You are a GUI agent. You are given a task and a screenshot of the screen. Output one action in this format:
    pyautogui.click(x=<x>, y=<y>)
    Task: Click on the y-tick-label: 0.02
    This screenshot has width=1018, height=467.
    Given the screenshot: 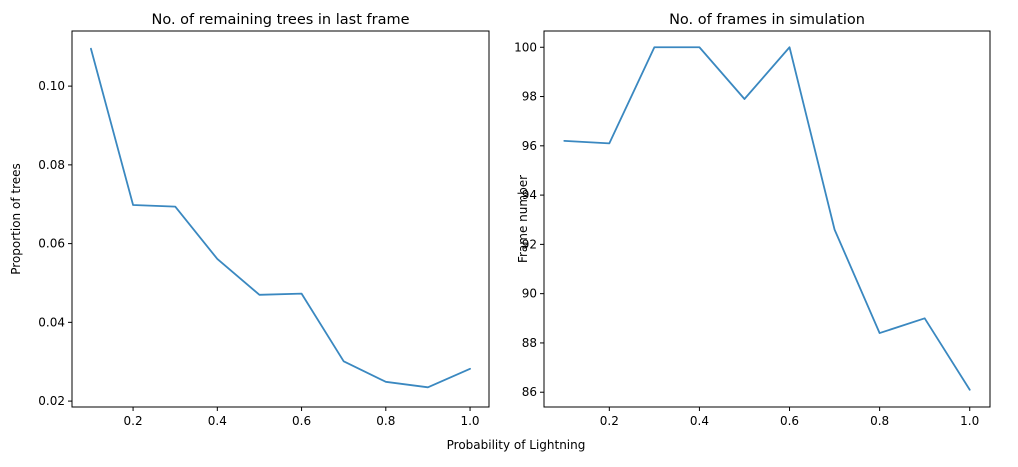 What is the action you would take?
    pyautogui.click(x=51, y=401)
    